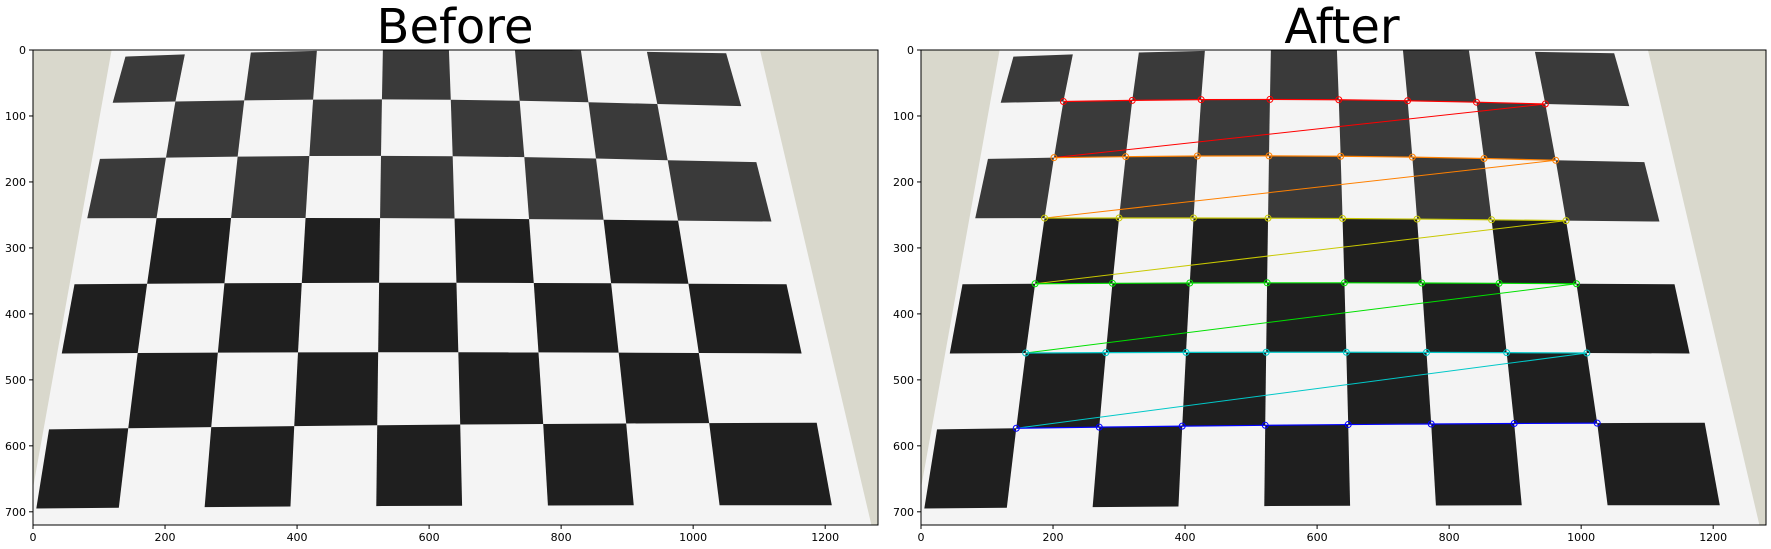 Image resolution: width=1771 pixels, height=549 pixels. Describe the element at coordinates (1342, 27) in the screenshot. I see `panel-title-after: After` at that location.